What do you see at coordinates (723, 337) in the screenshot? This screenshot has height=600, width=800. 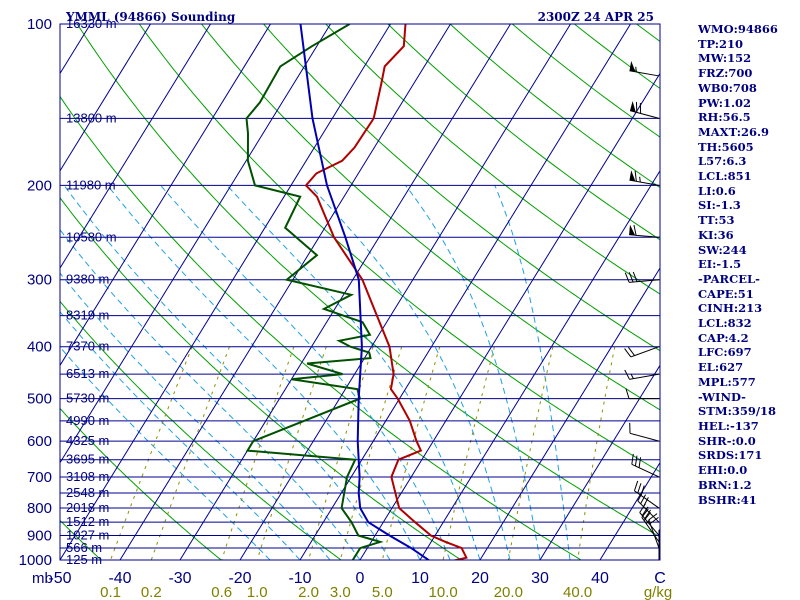 I see `sounding-index: CAP:4.2` at bounding box center [723, 337].